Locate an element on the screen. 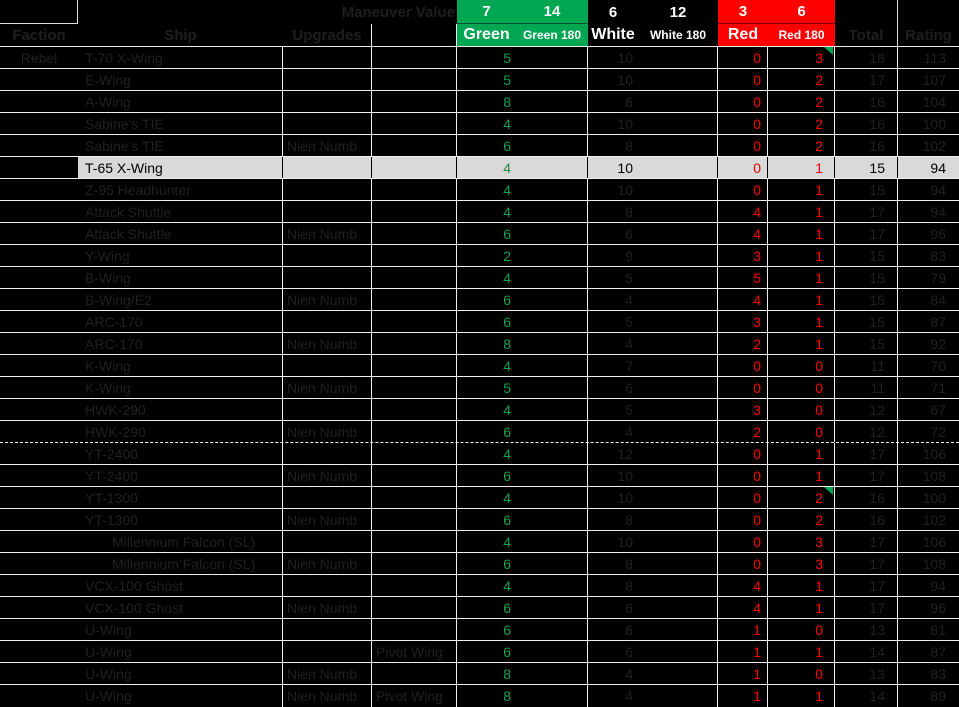  cell-total: 14 is located at coordinates (866, 651).